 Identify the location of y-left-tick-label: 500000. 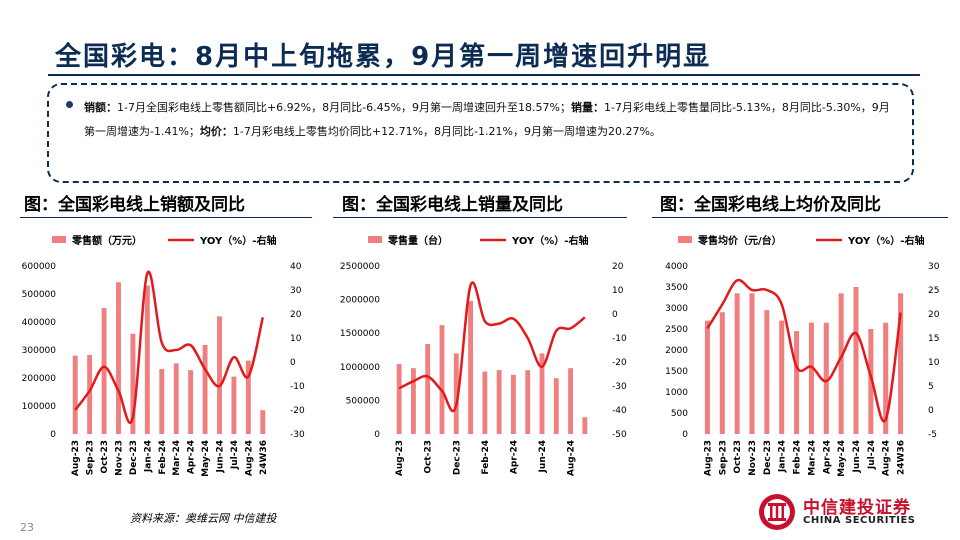
(363, 401).